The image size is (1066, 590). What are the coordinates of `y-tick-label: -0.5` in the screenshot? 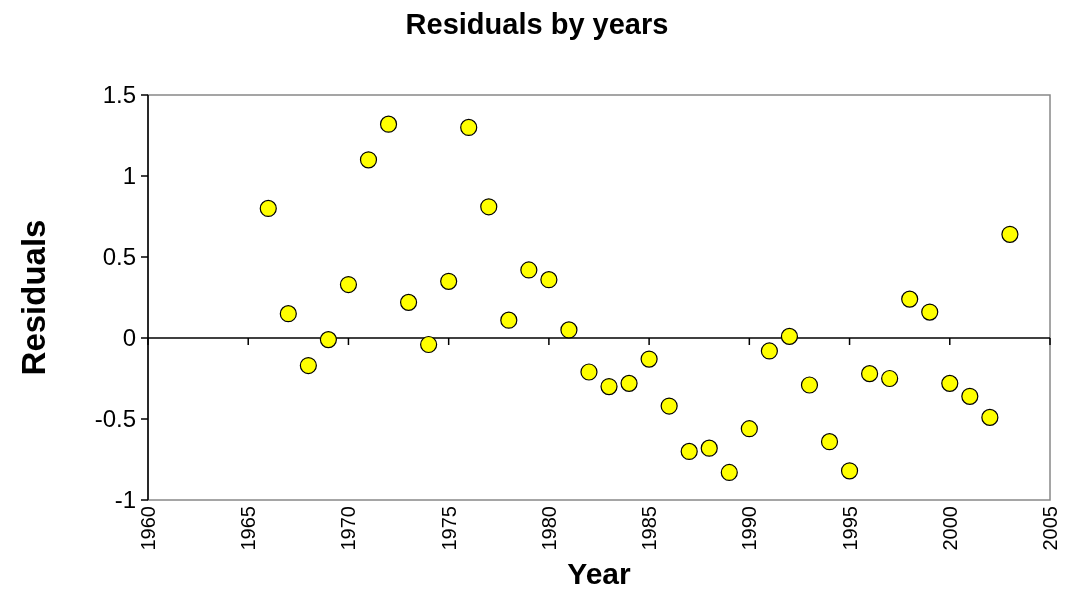 It's located at (115, 419).